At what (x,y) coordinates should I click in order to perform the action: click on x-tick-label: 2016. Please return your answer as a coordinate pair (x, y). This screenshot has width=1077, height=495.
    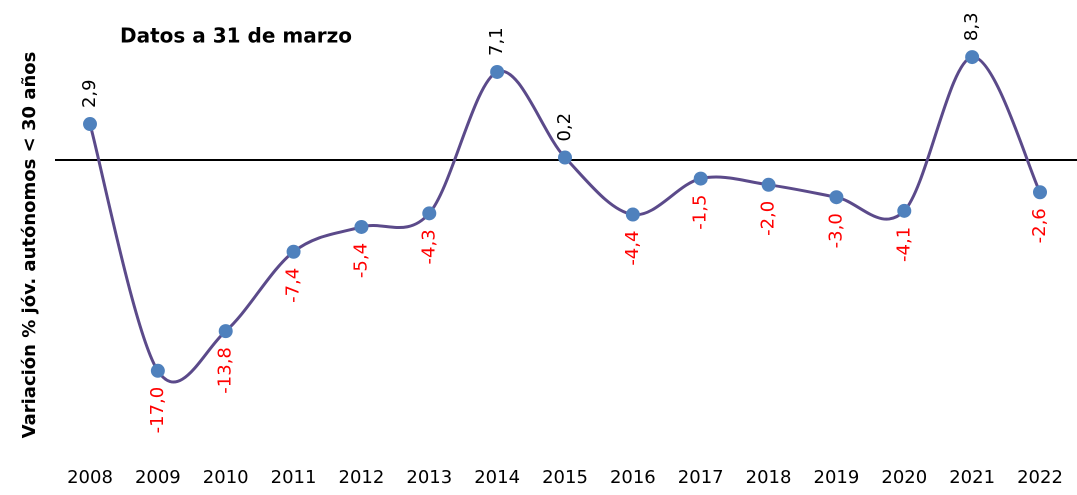
    Looking at the image, I should click on (633, 477).